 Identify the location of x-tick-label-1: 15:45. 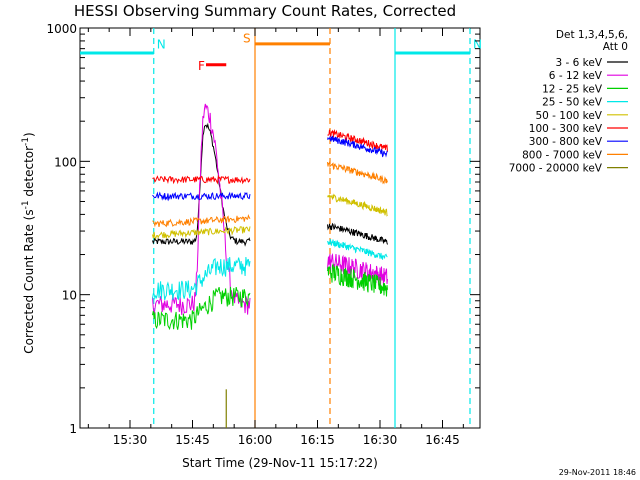
(192, 440).